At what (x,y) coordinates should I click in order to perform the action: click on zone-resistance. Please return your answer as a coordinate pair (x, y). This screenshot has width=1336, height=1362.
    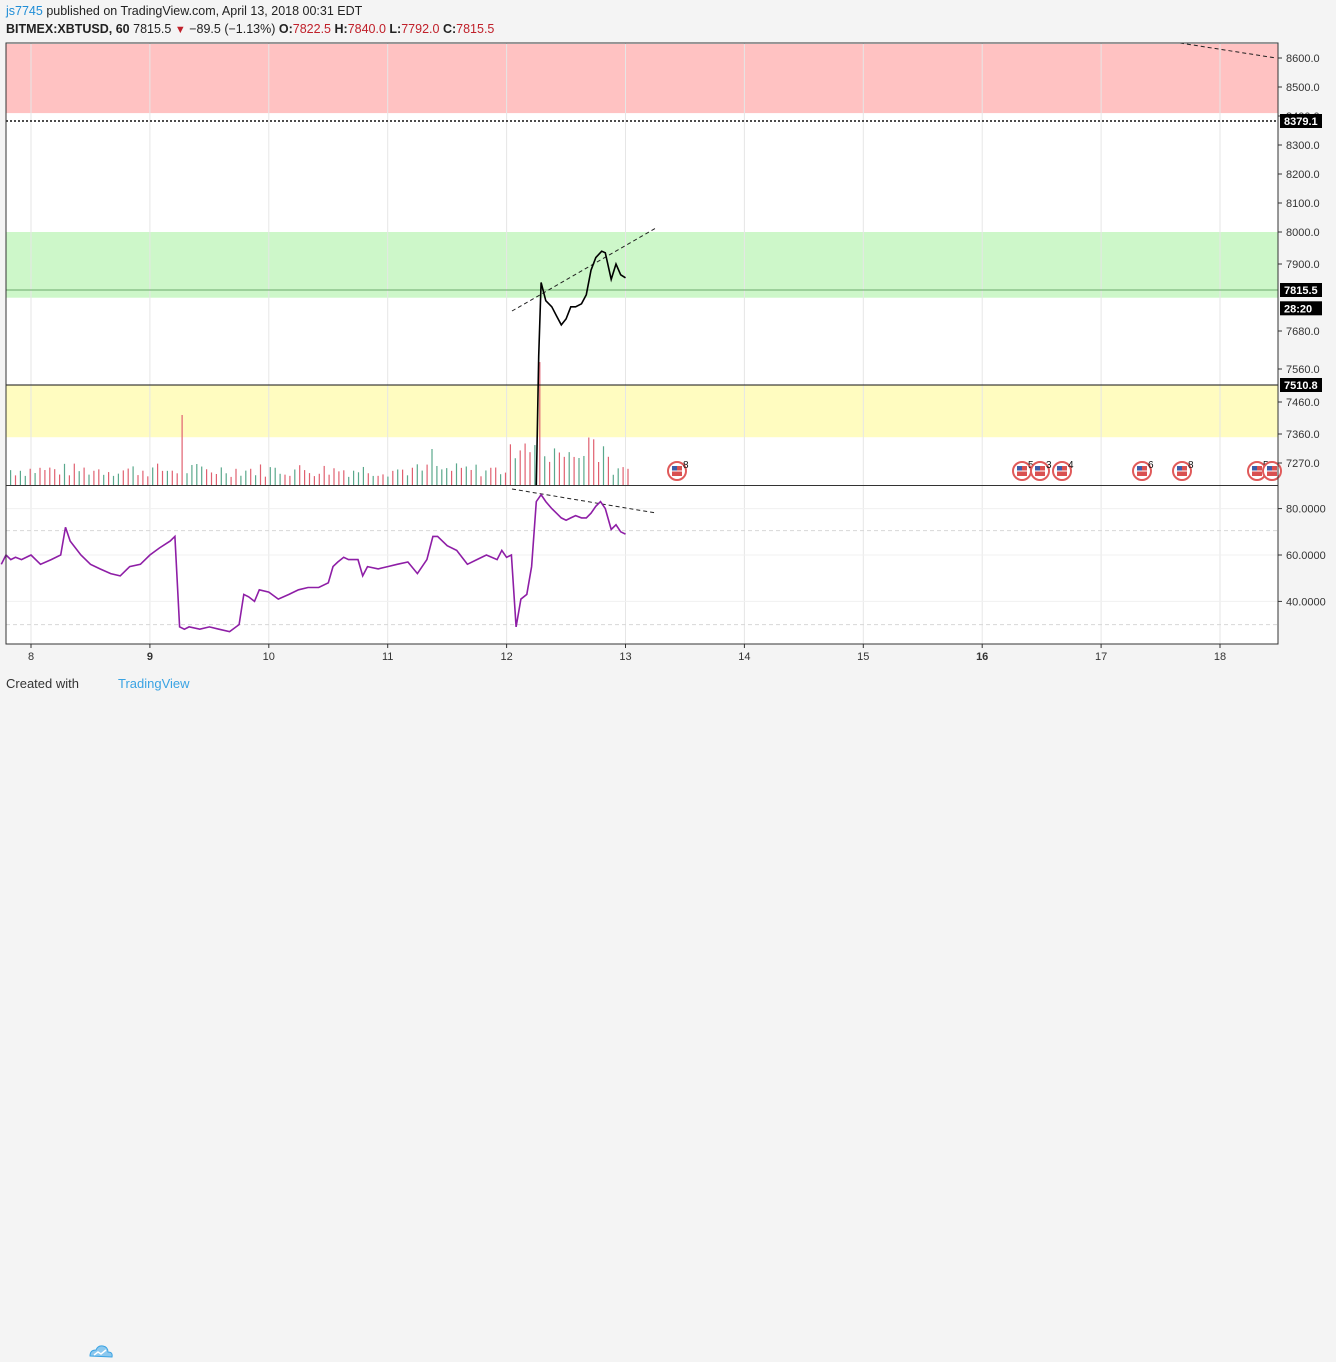
    Looking at the image, I should click on (642, 79).